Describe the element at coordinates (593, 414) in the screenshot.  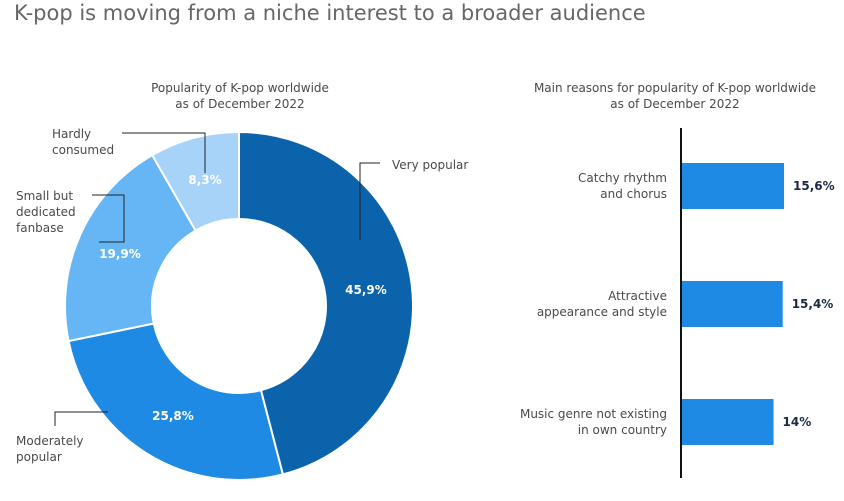
I see `bar-category-label-line: Music genre not existing` at that location.